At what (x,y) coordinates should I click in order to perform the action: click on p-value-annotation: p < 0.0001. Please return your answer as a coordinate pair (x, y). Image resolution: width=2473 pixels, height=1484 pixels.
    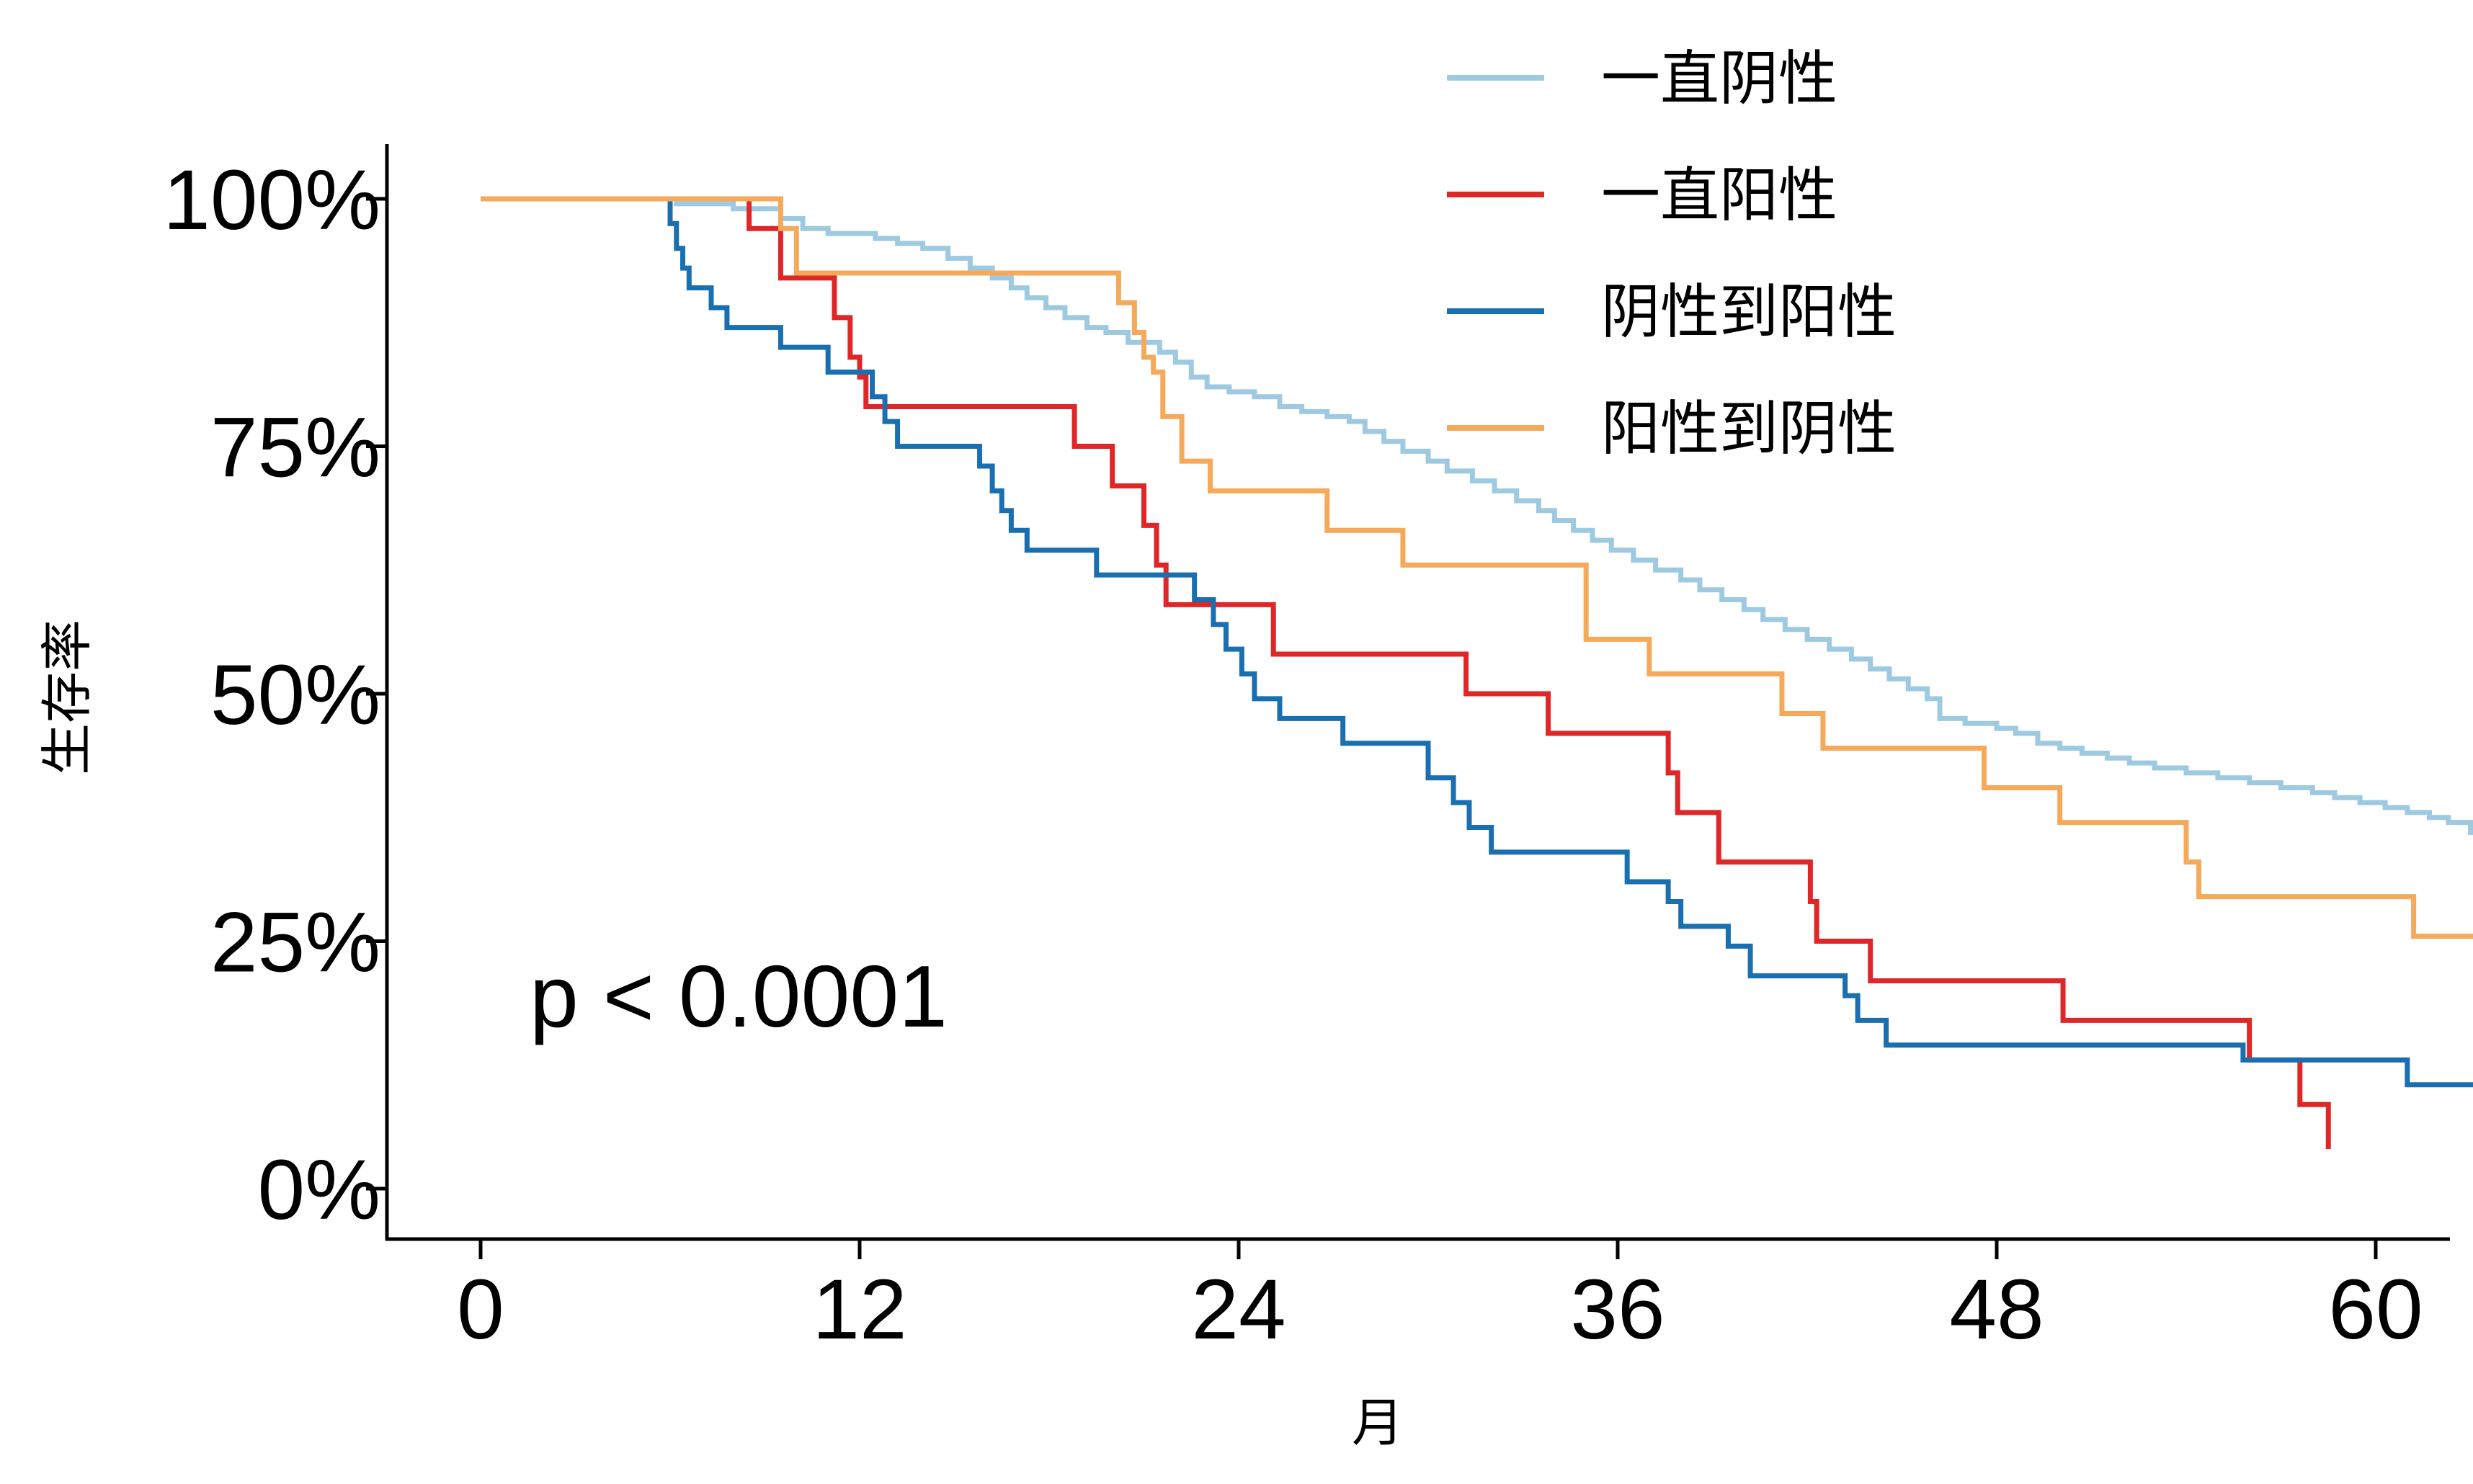
    Looking at the image, I should click on (739, 996).